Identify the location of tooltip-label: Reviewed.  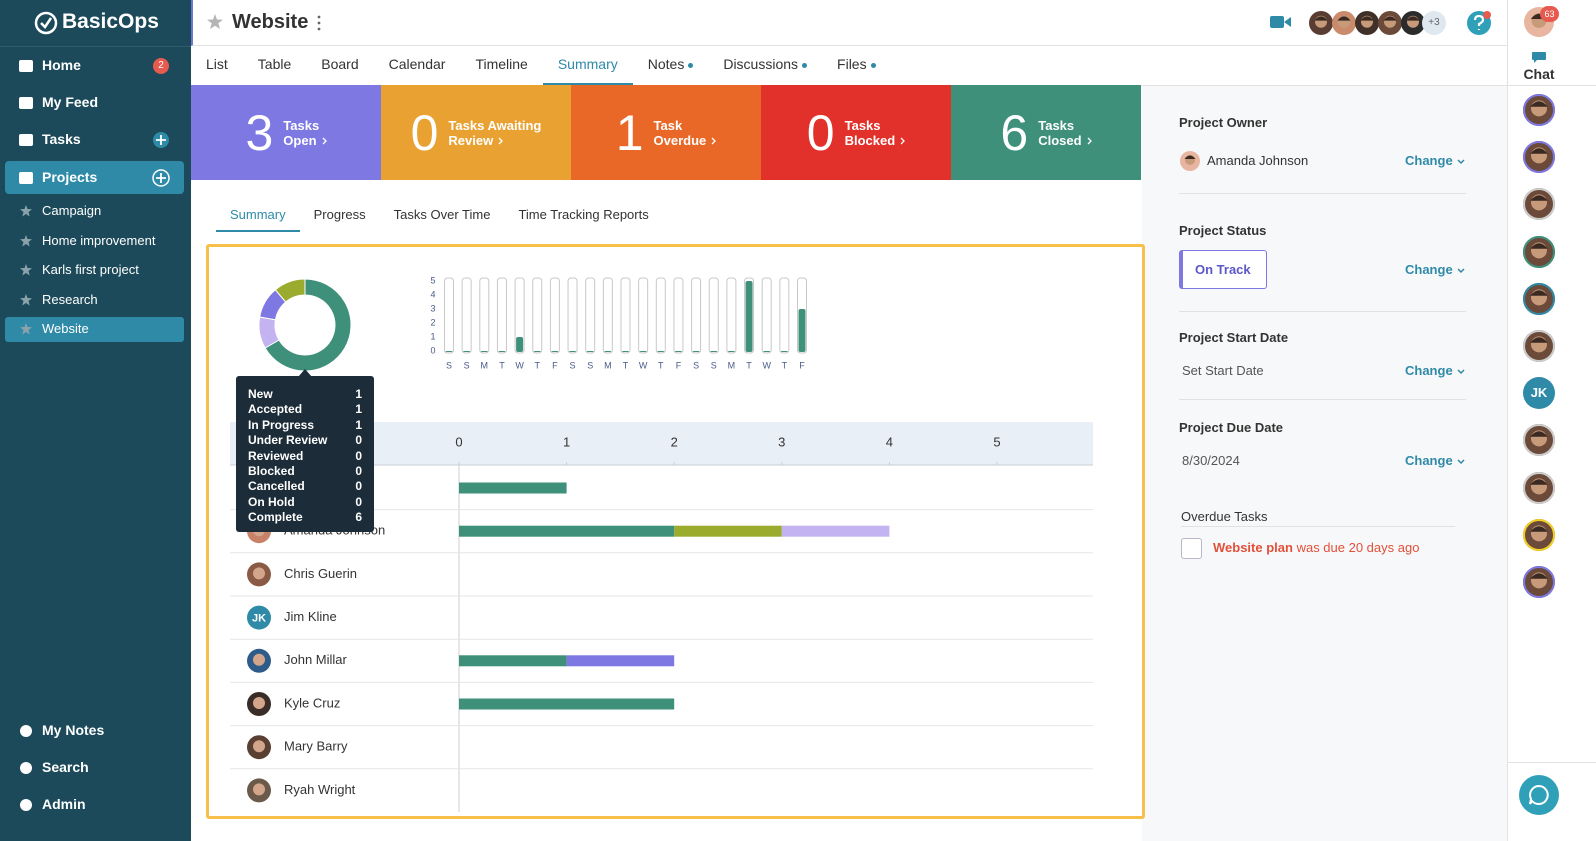
(276, 455).